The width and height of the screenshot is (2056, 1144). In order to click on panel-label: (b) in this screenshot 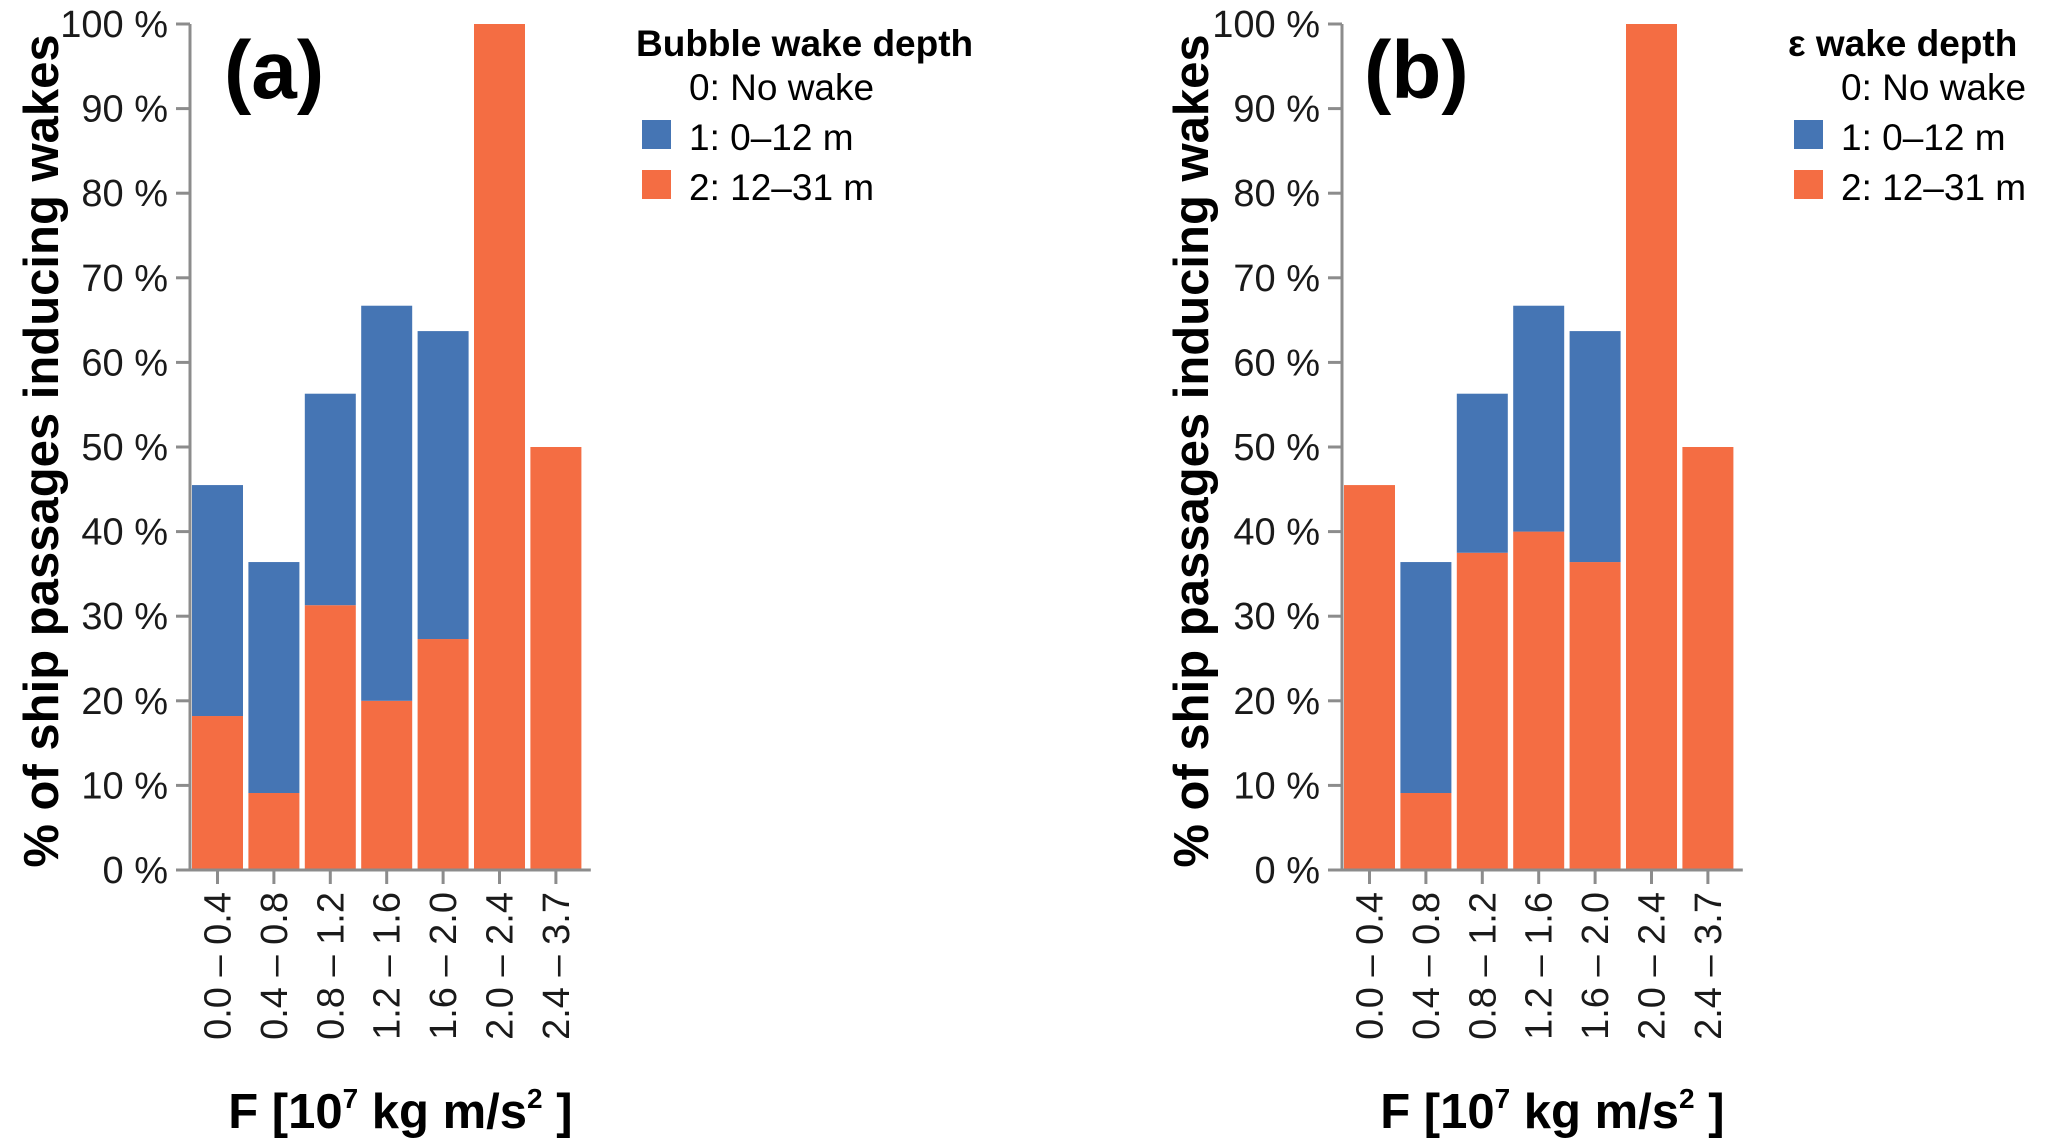, I will do `click(1416, 70)`.